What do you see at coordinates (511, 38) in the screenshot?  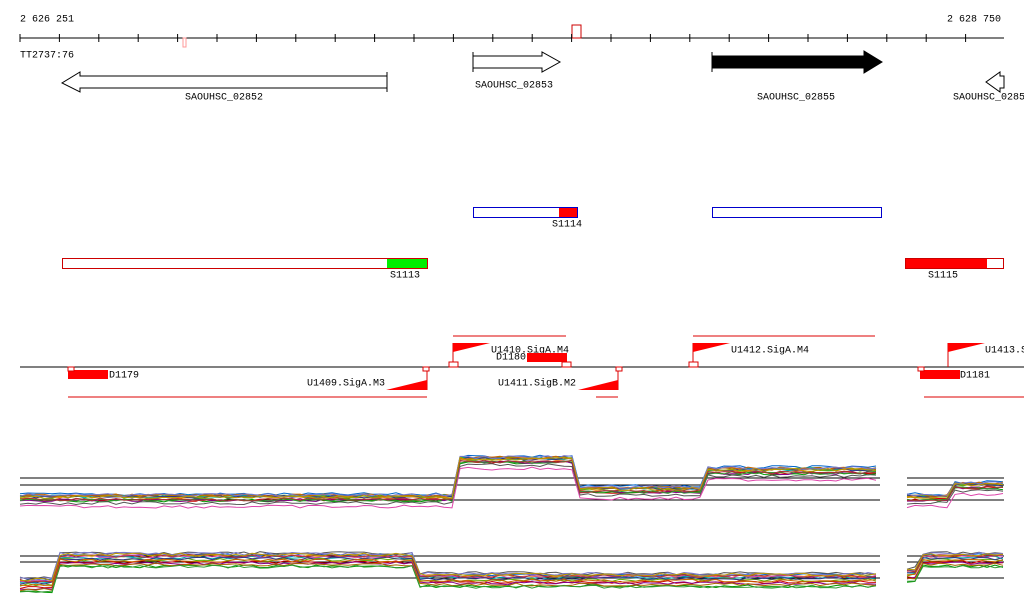 I see `ruler: 2 626 251 2 628 750 TT2737:76` at bounding box center [511, 38].